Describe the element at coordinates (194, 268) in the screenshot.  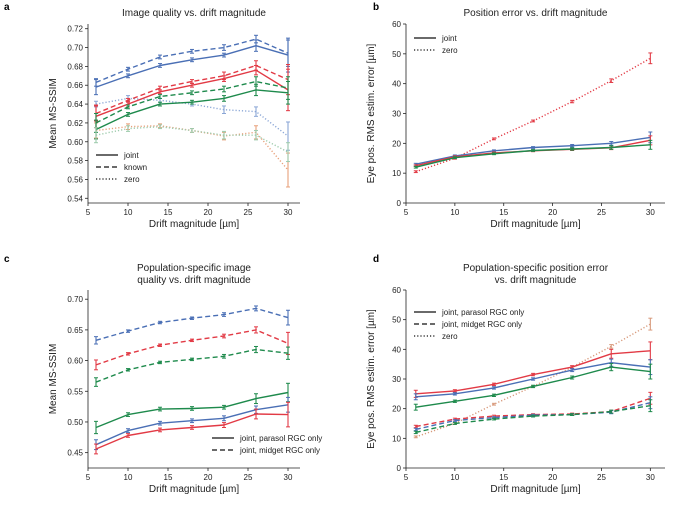
I see `chart-title: Population-specific image` at that location.